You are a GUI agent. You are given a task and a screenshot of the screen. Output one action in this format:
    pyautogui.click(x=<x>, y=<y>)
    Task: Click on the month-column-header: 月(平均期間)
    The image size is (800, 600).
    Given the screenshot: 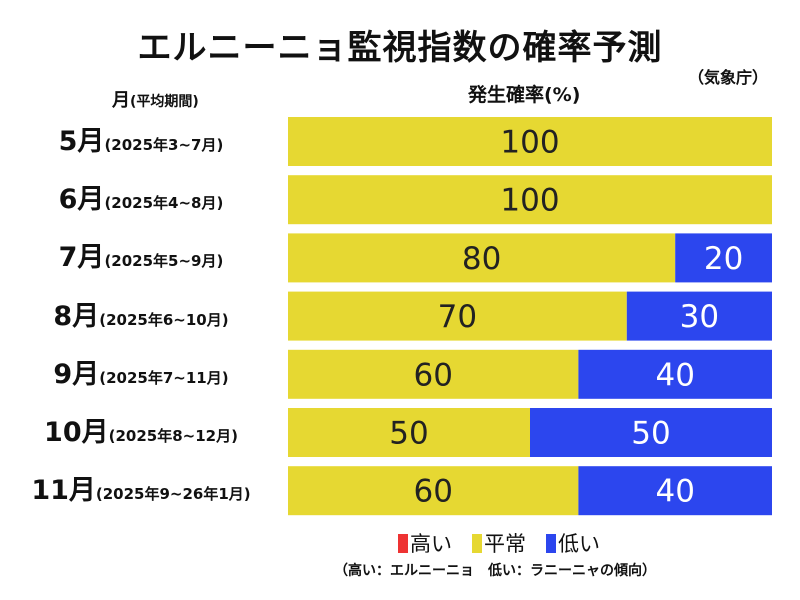 What is the action you would take?
    pyautogui.click(x=155, y=99)
    